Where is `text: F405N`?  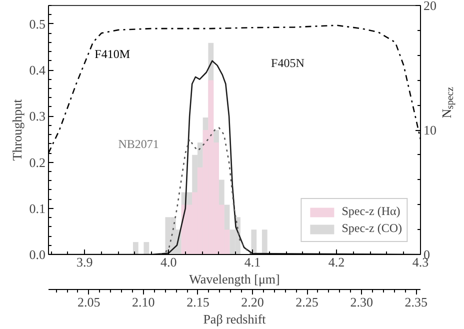
text: F405N is located at coordinates (288, 63).